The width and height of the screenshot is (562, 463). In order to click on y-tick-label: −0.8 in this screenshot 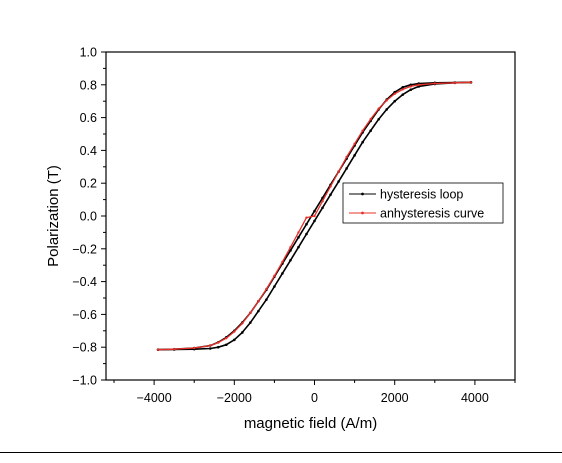, I will do `click(84, 348)`.